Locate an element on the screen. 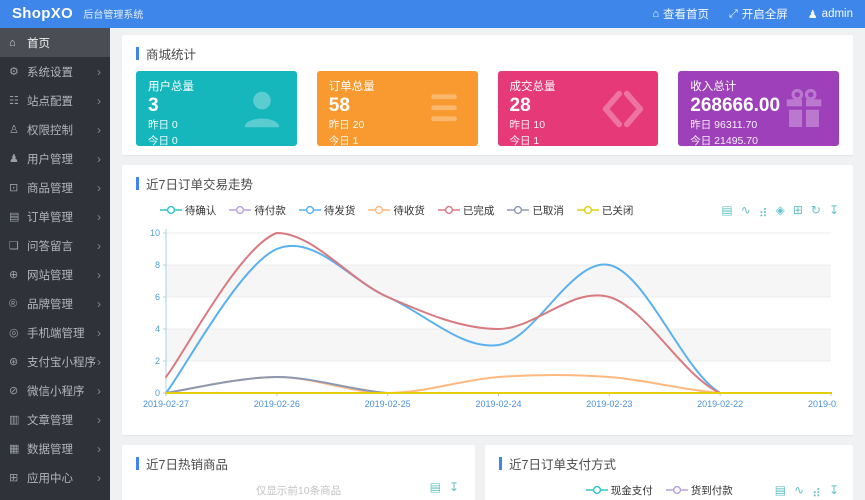 This screenshot has width=865, height=500. stat-card-value: 268666.00 is located at coordinates (735, 105).